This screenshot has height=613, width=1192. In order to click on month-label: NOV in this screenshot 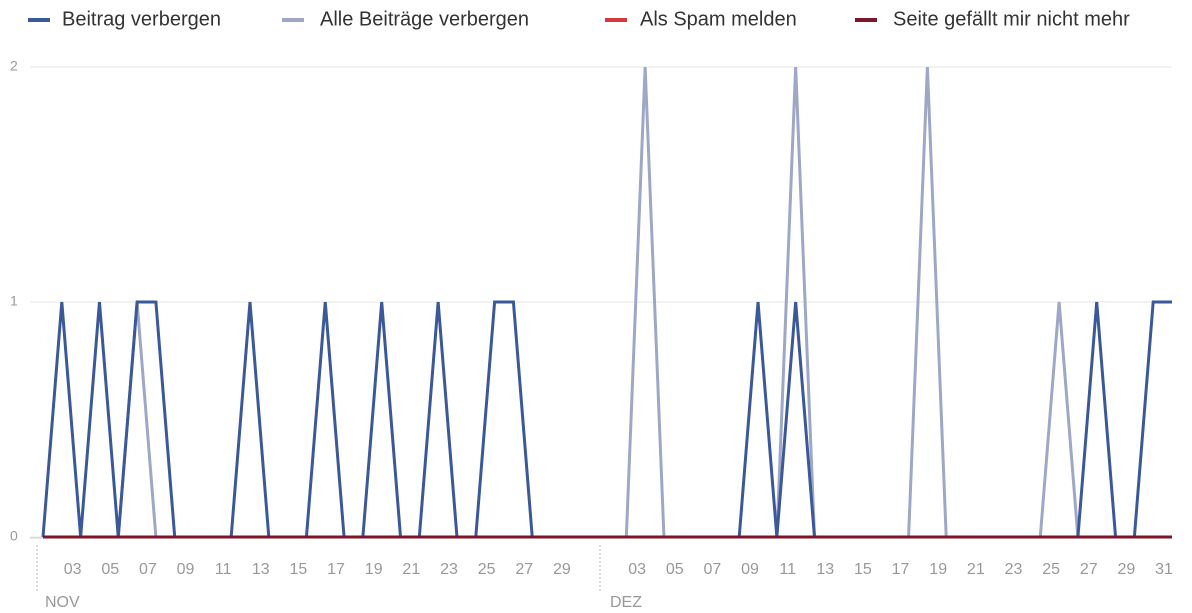, I will do `click(62, 602)`.